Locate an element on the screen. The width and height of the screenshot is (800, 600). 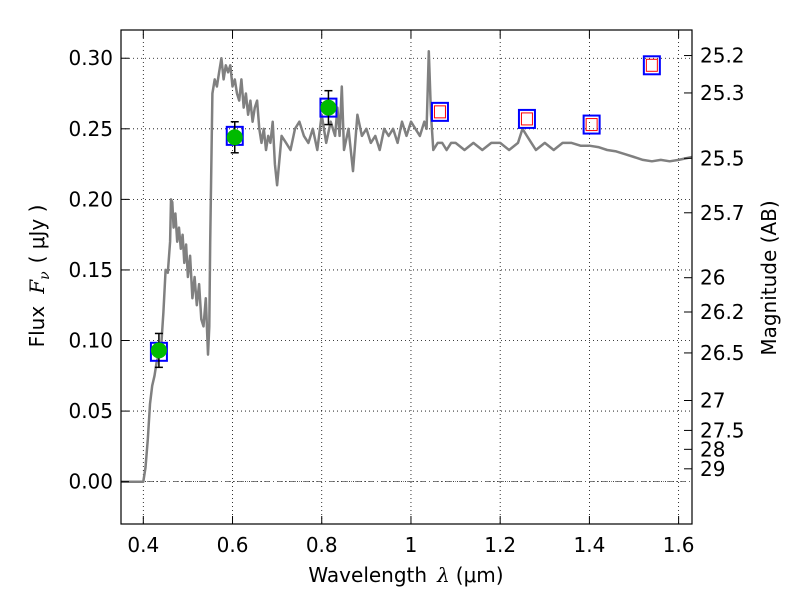
right-tick-label: 25.7 is located at coordinates (722, 213).